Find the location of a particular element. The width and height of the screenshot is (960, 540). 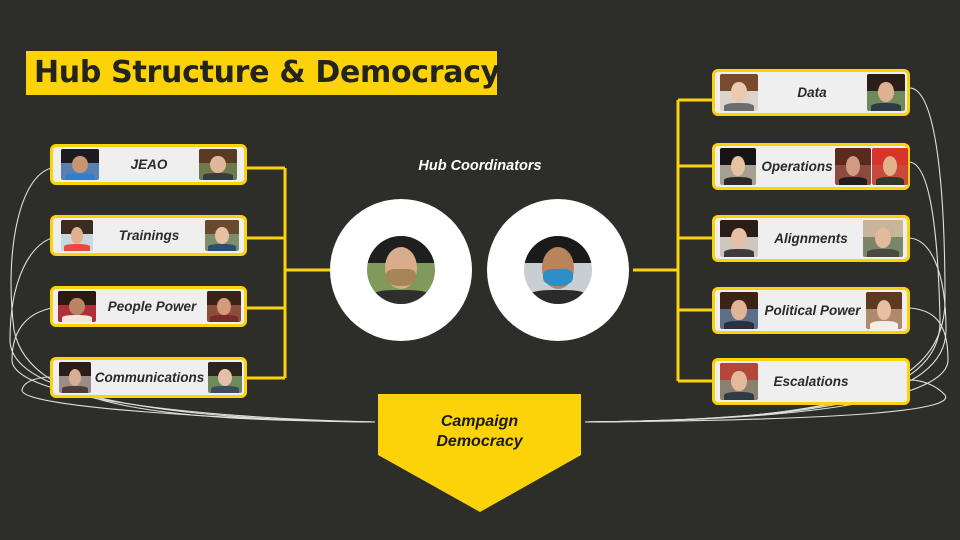

team-box-escalations: Escalations is located at coordinates (811, 381).